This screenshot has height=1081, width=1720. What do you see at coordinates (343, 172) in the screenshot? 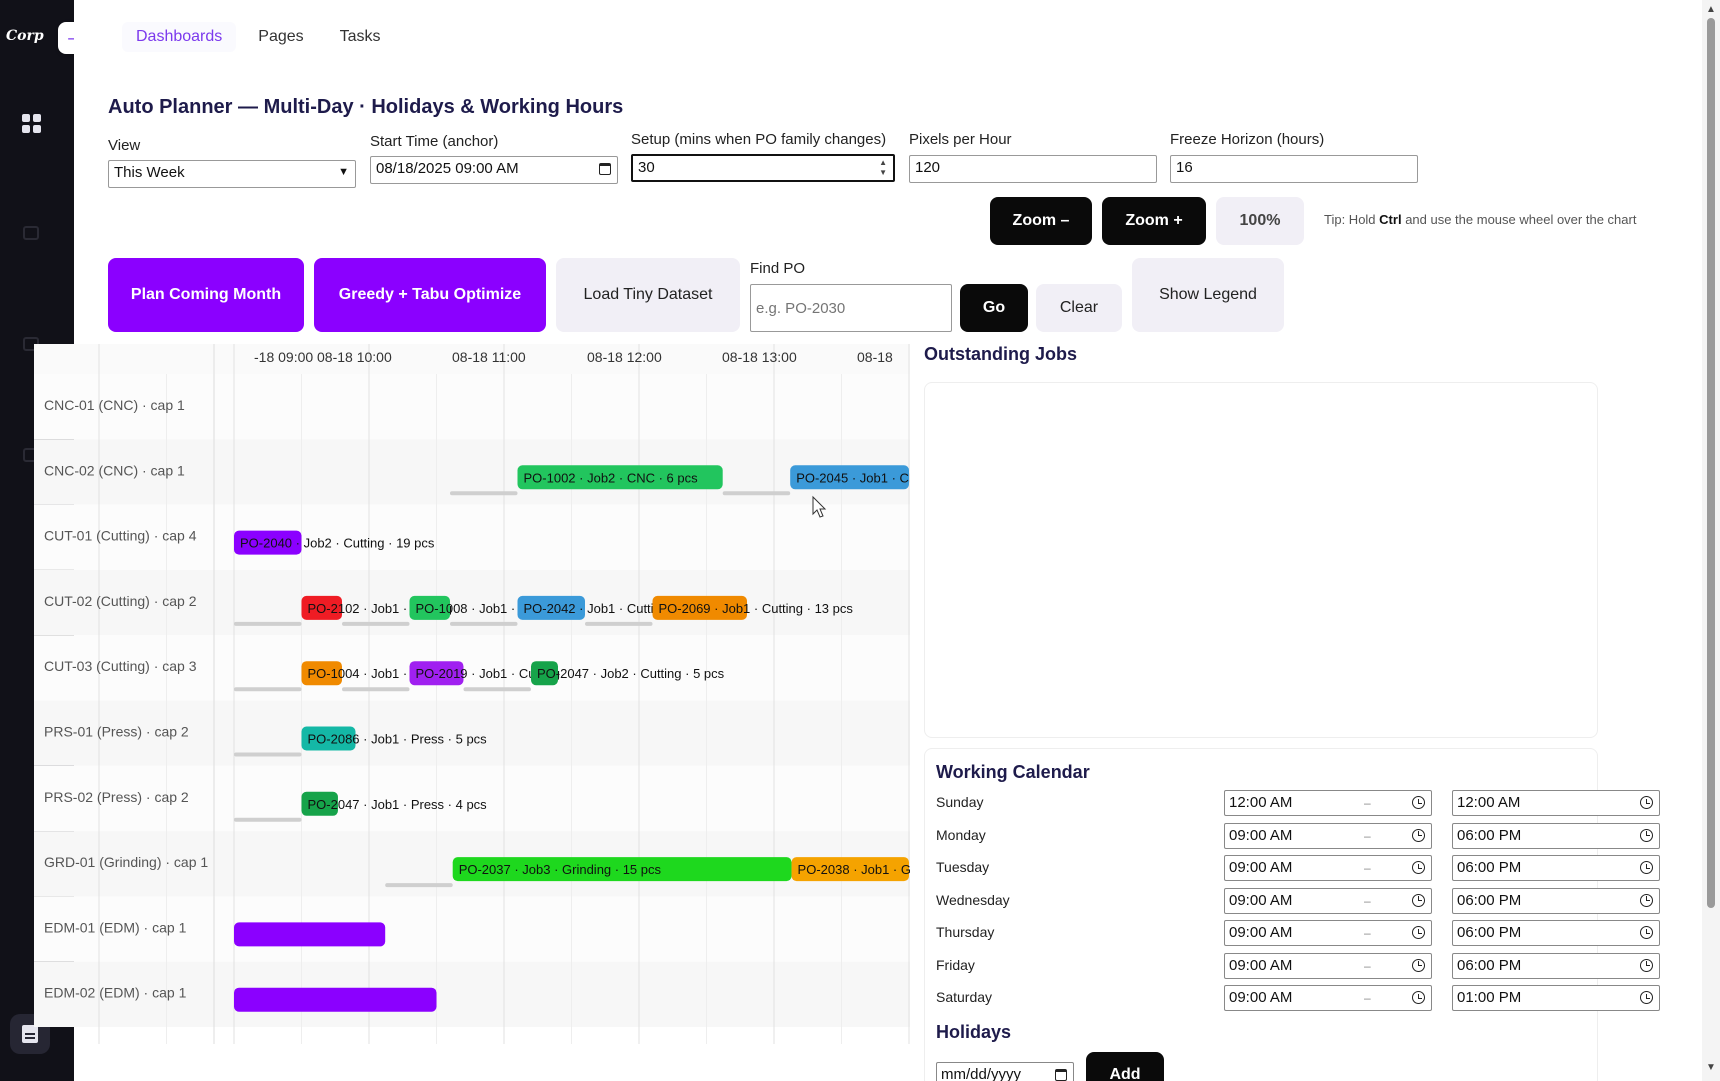
I see `chevron-down-icon: ▼` at bounding box center [343, 172].